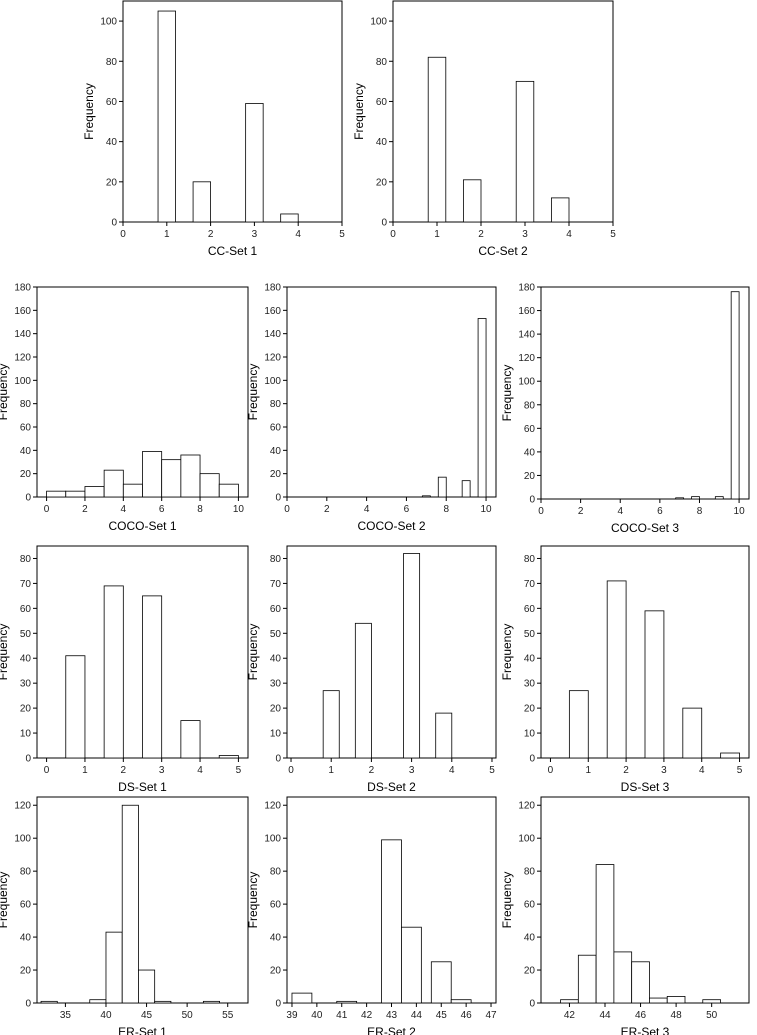 This screenshot has width=757, height=1035. Describe the element at coordinates (530, 584) in the screenshot. I see `y-tick-label: 70` at that location.